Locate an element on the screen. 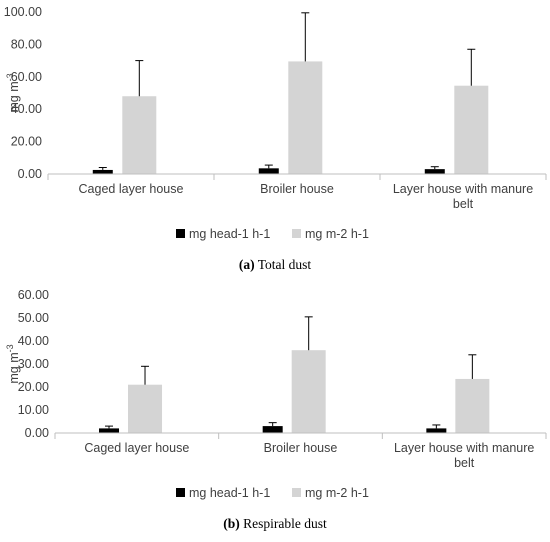 The width and height of the screenshot is (550, 542). caption-letter: (b) is located at coordinates (231, 523).